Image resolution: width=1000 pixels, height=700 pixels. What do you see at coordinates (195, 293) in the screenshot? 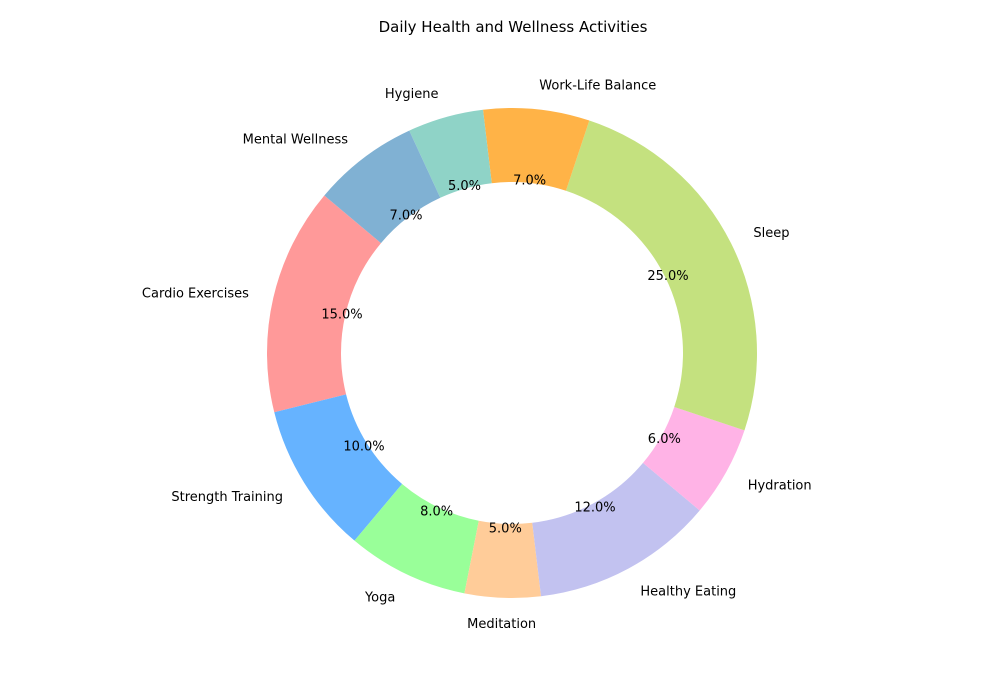
I see `label-cardio-exercises: Cardio Exercises` at bounding box center [195, 293].